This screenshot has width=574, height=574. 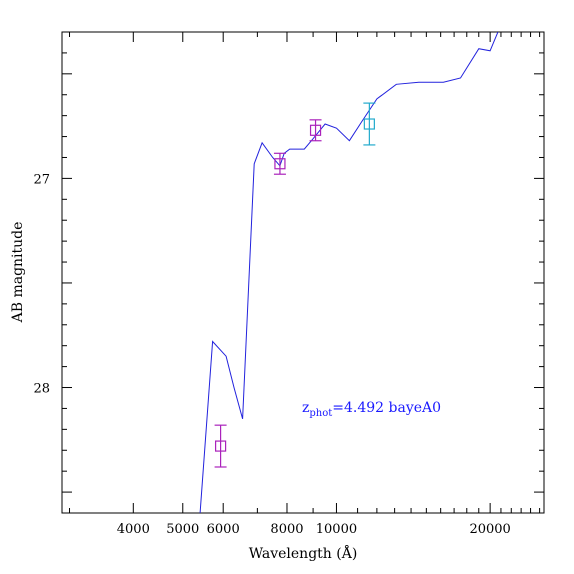 I want to click on y-tick-label: 27, so click(x=41, y=179).